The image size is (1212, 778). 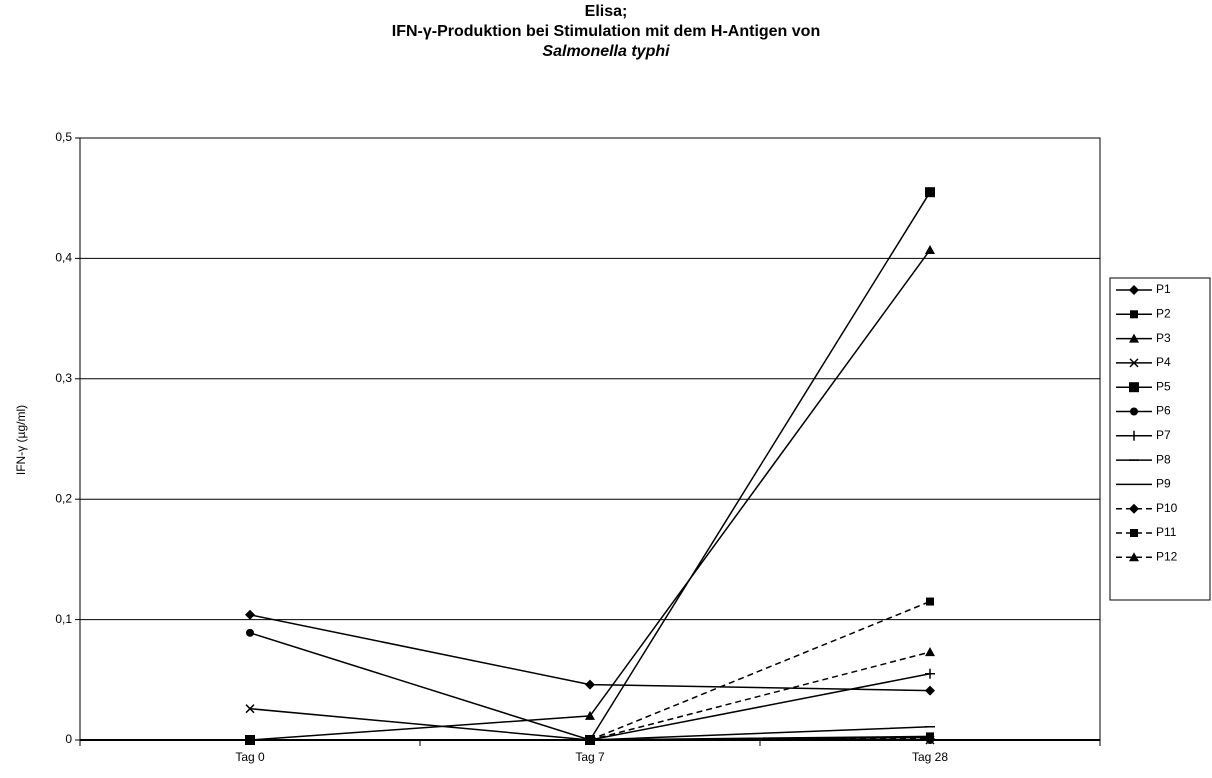 What do you see at coordinates (606, 51) in the screenshot?
I see `chart-title: Salmonella typhi` at bounding box center [606, 51].